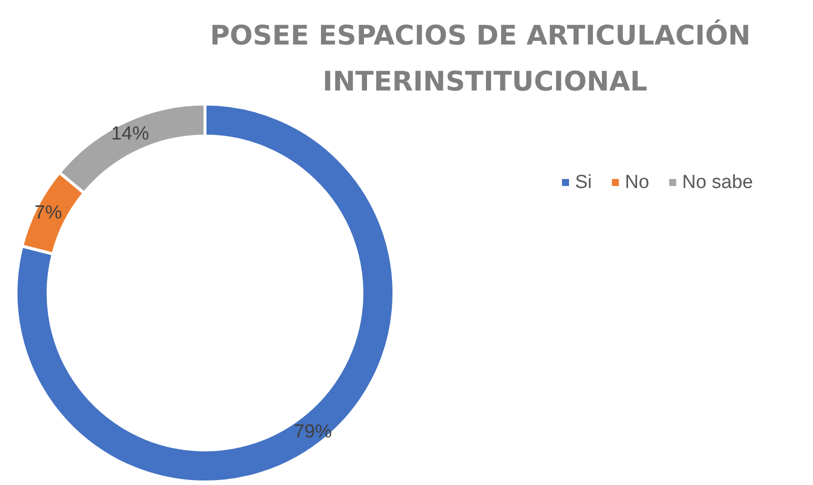 This screenshot has height=485, width=813. What do you see at coordinates (130, 133) in the screenshot?
I see `data-label: 14%` at bounding box center [130, 133].